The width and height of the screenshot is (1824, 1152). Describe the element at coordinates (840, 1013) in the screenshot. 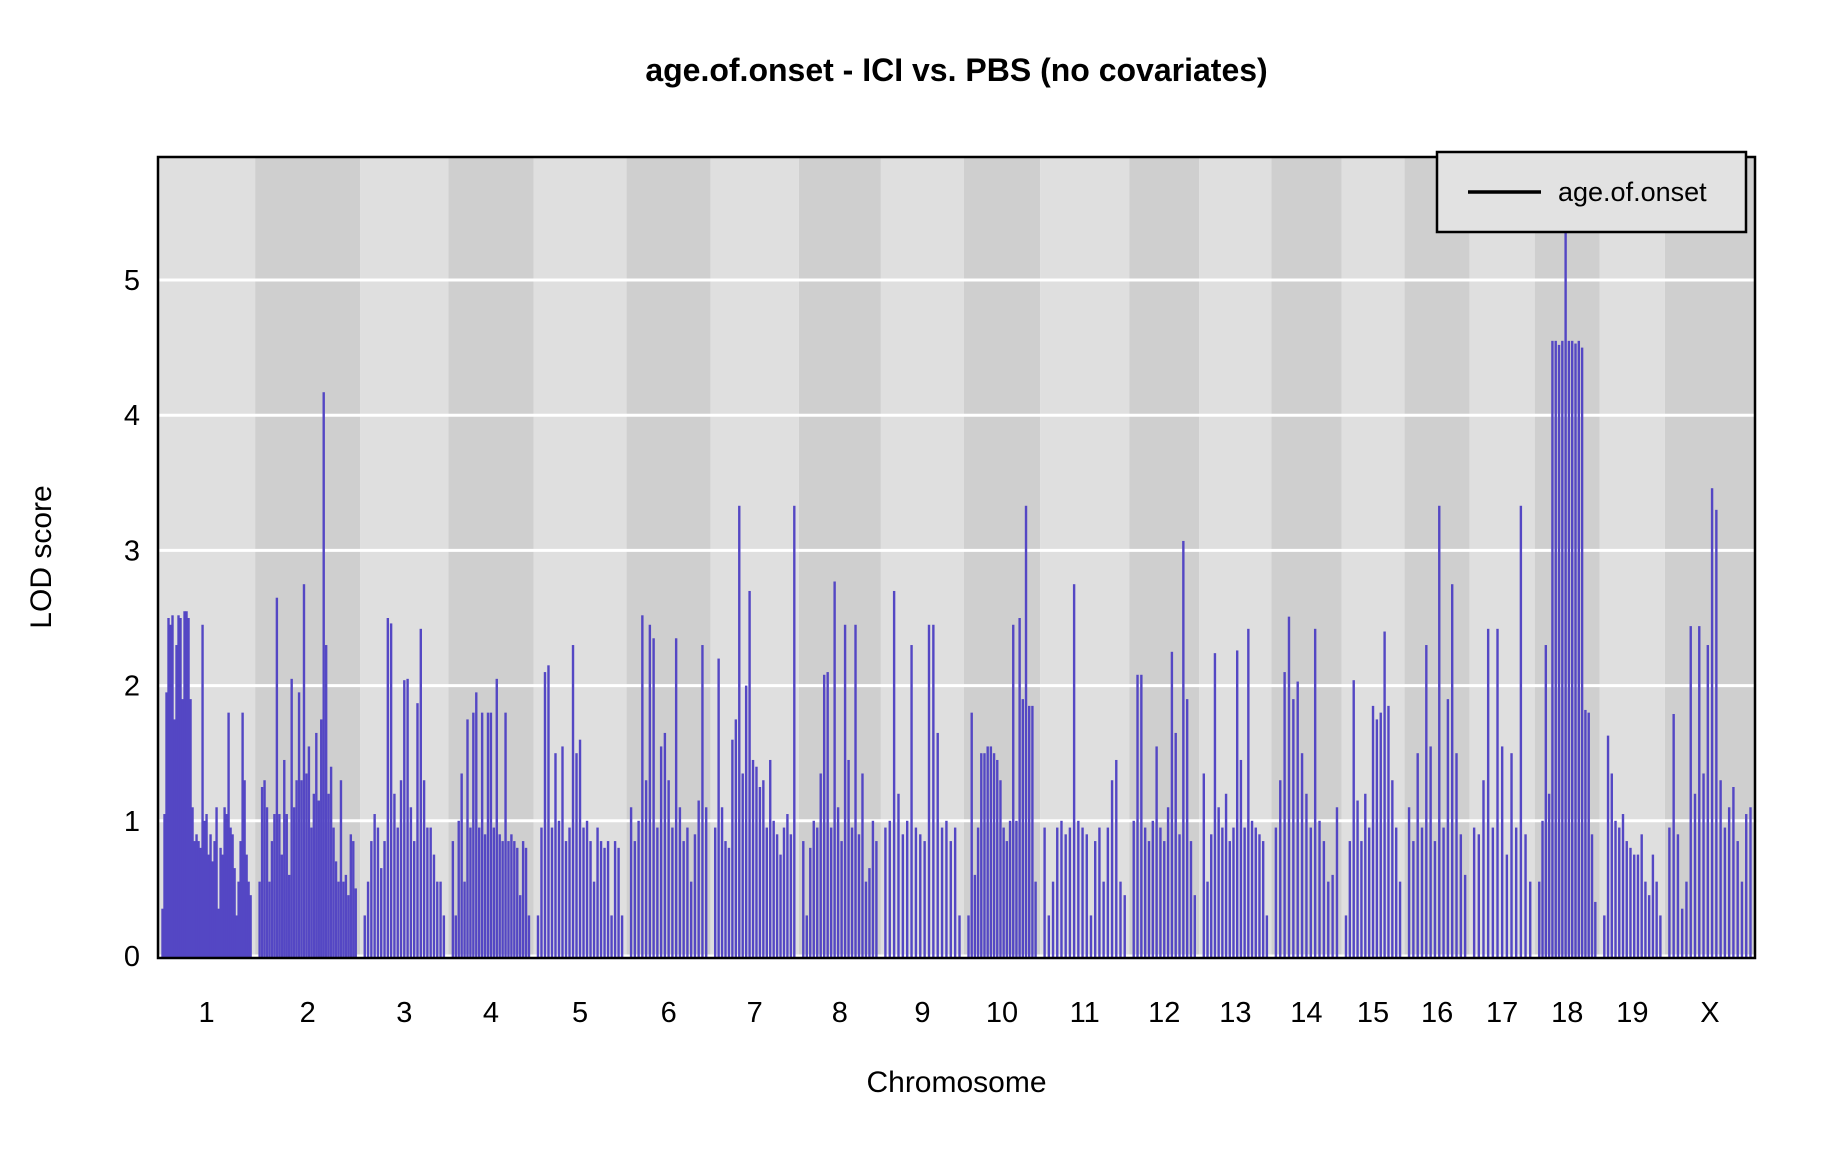

I see `x-tick-label-8: 8` at that location.